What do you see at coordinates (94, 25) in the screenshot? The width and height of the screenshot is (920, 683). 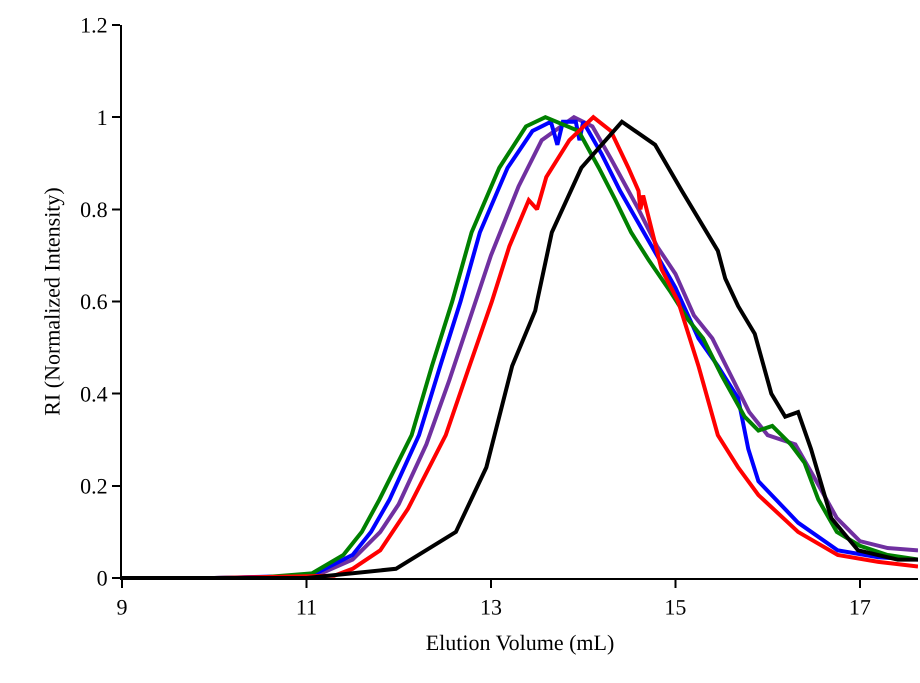 I see `y-tick-label: 1.2` at bounding box center [94, 25].